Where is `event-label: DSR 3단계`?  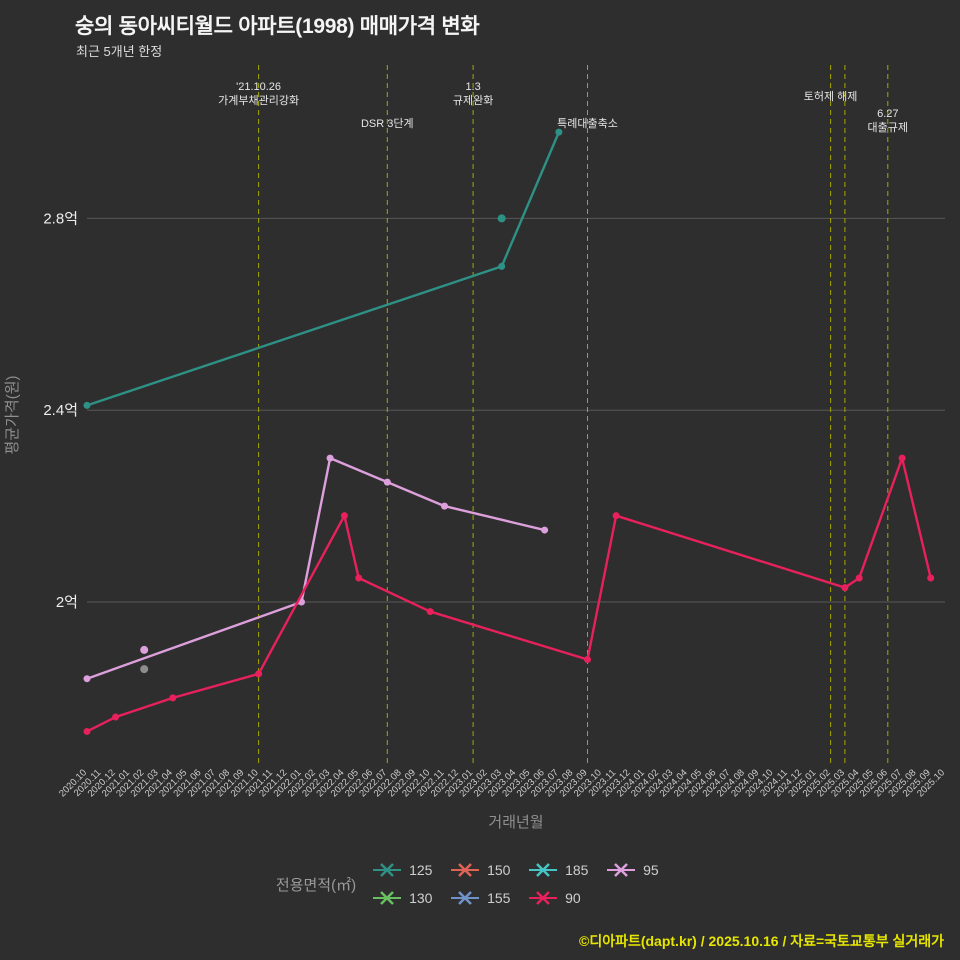 event-label: DSR 3단계 is located at coordinates (387, 123).